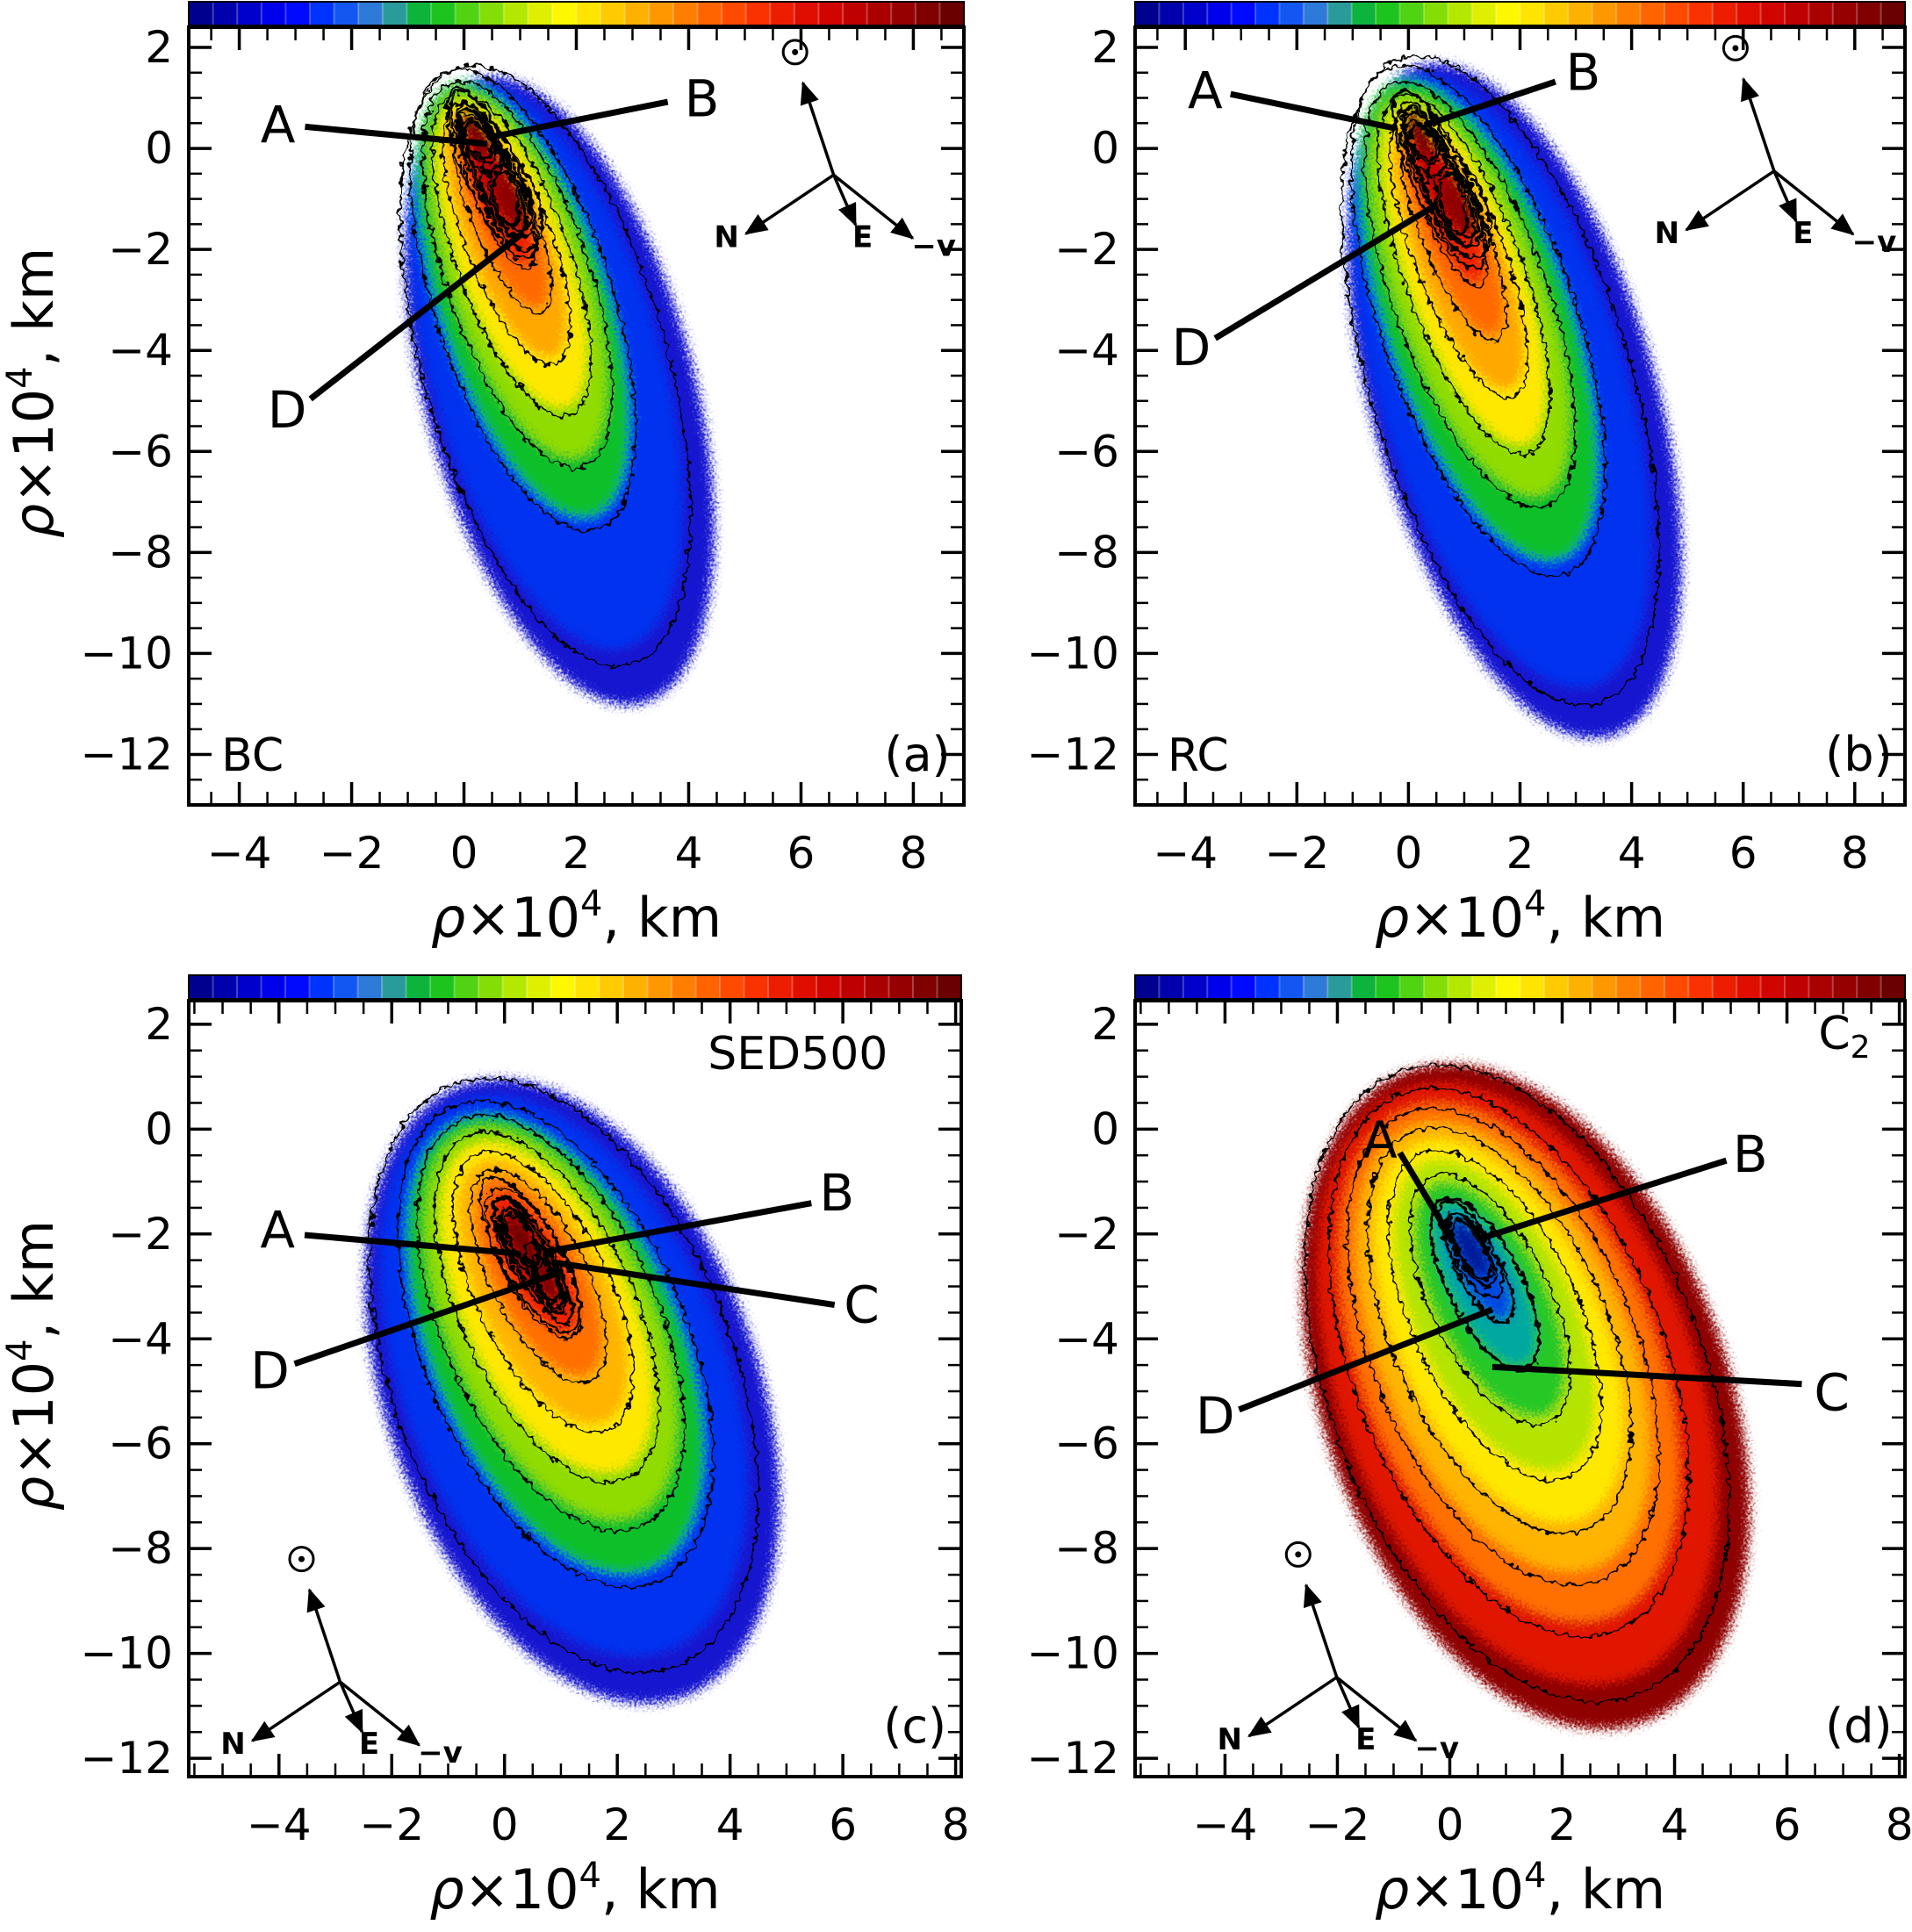  I want to click on coma-heatmap-d, so click(1525, 1396).